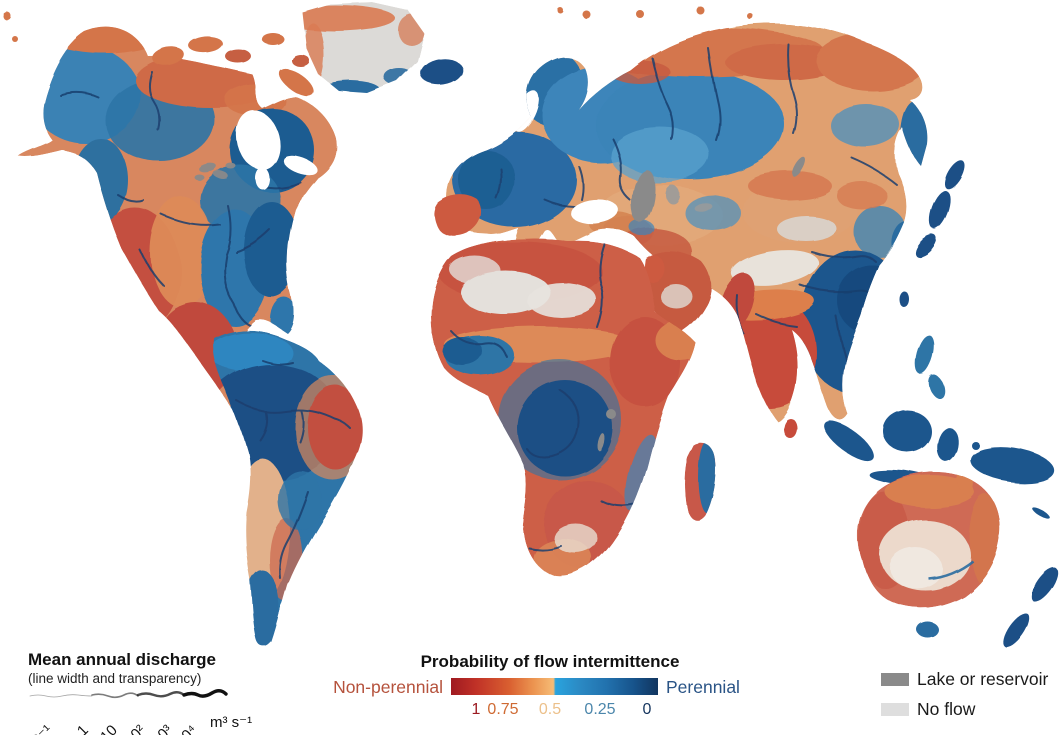  I want to click on discharge-scale: 10⁻¹ 1 10 10² 10³ 10⁴ m³ s⁻¹, so click(137, 711).